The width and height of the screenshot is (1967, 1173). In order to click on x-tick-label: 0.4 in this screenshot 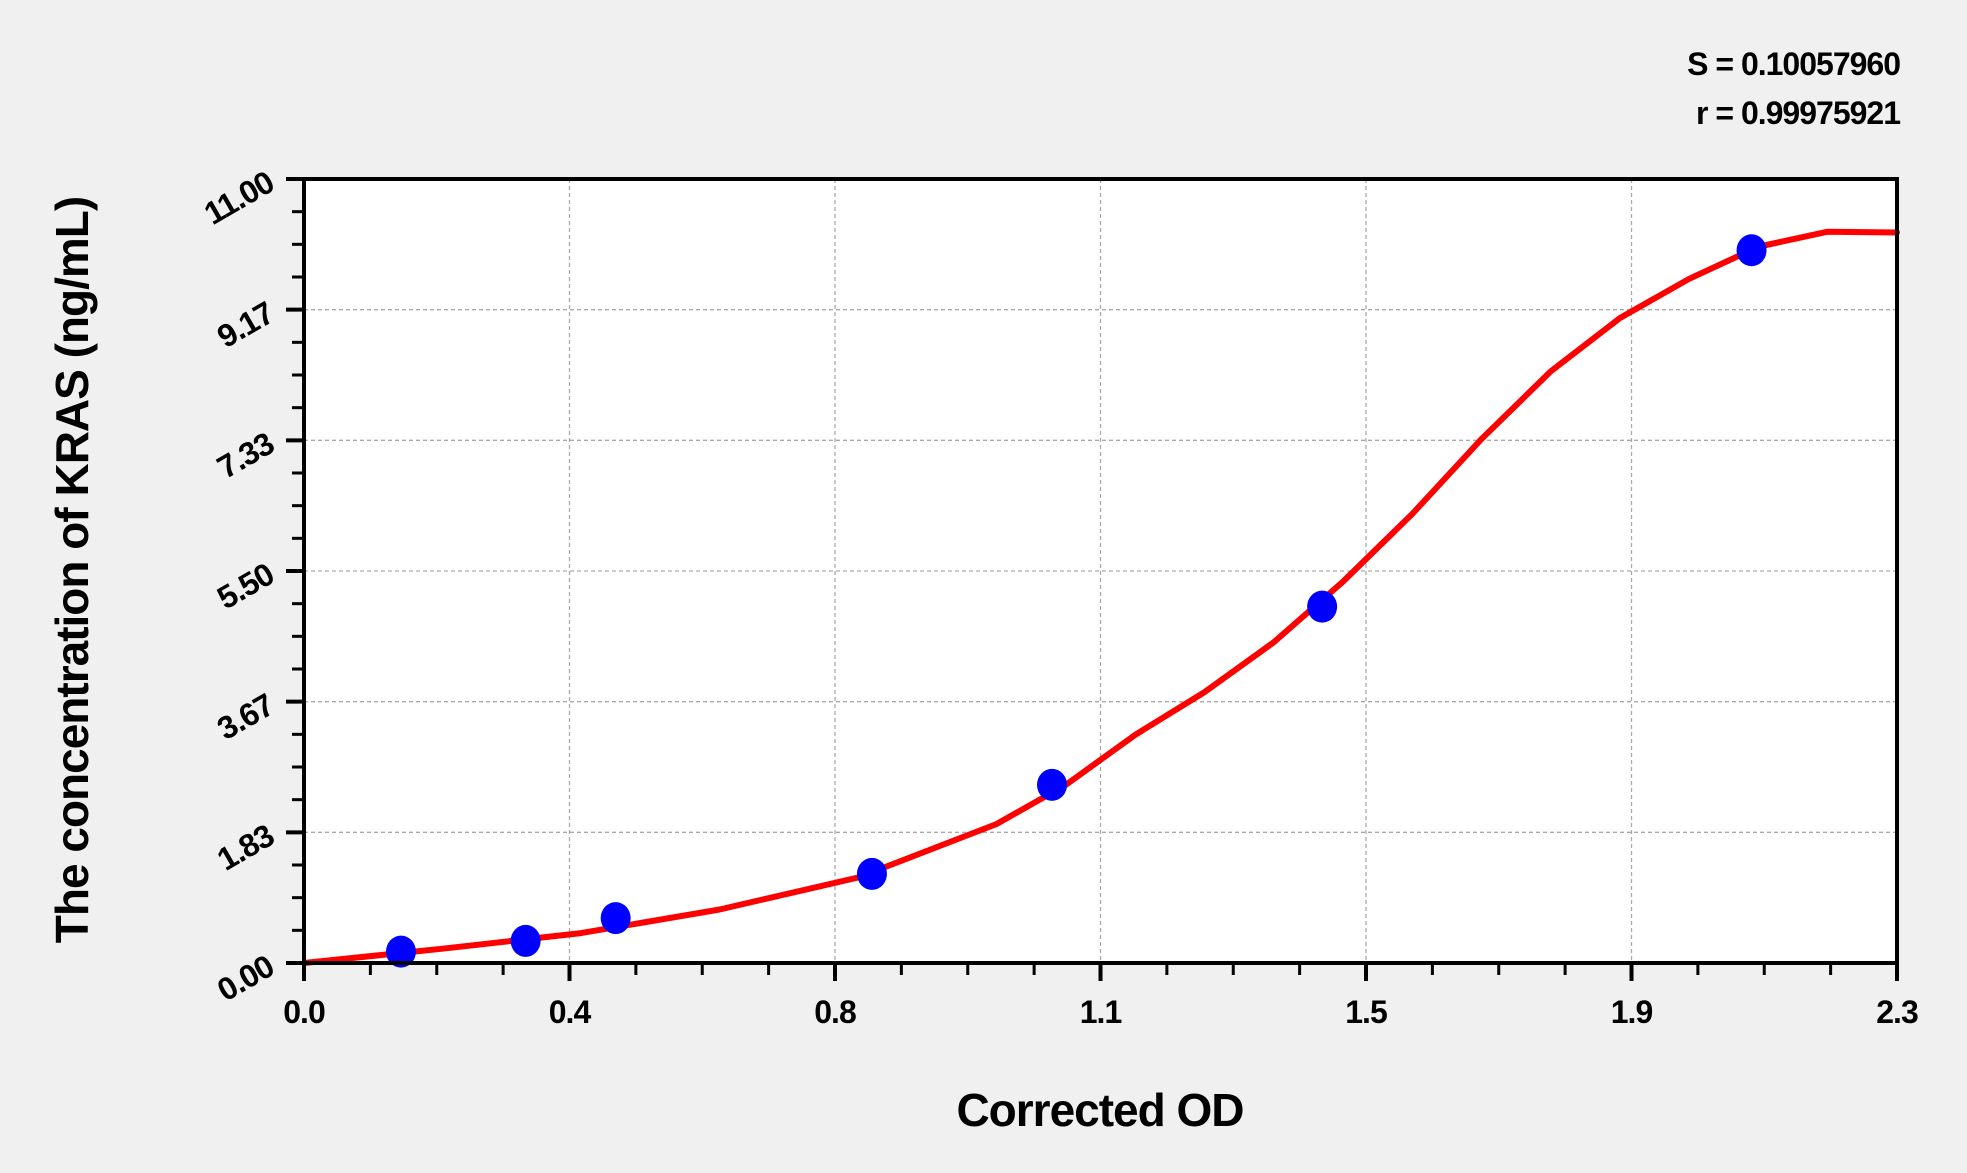, I will do `click(570, 1012)`.